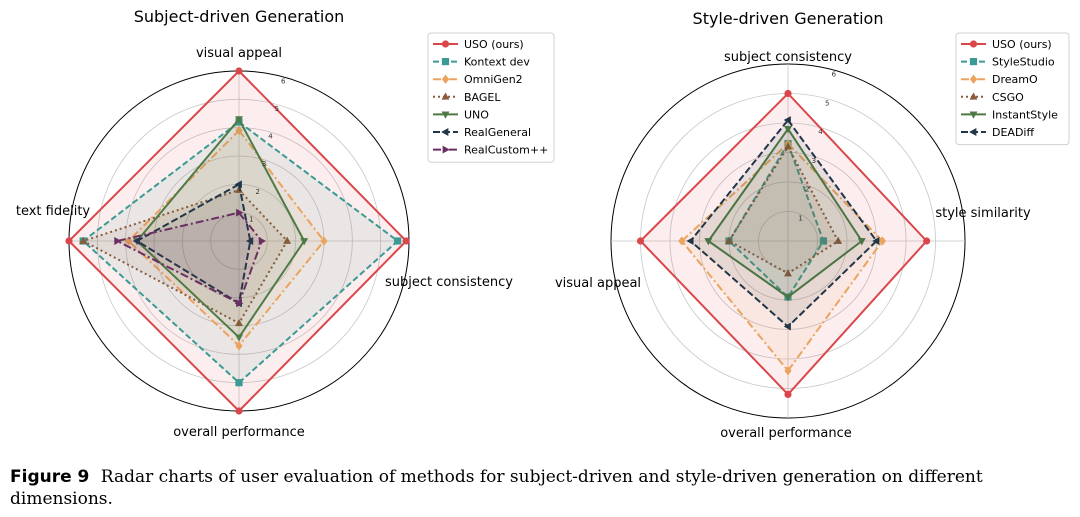 This screenshot has width=1080, height=517. What do you see at coordinates (983, 213) in the screenshot?
I see `axis-label: style similarity` at bounding box center [983, 213].